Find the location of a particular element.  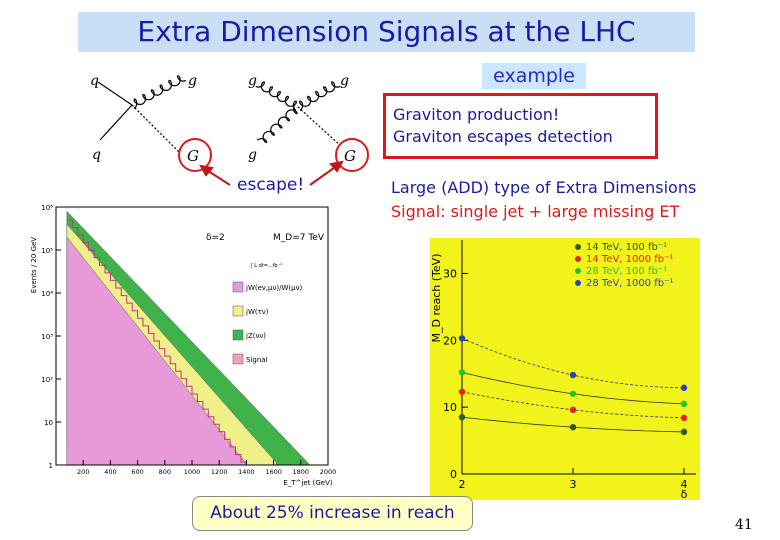

feynman-left is located at coordinates (142, 114).